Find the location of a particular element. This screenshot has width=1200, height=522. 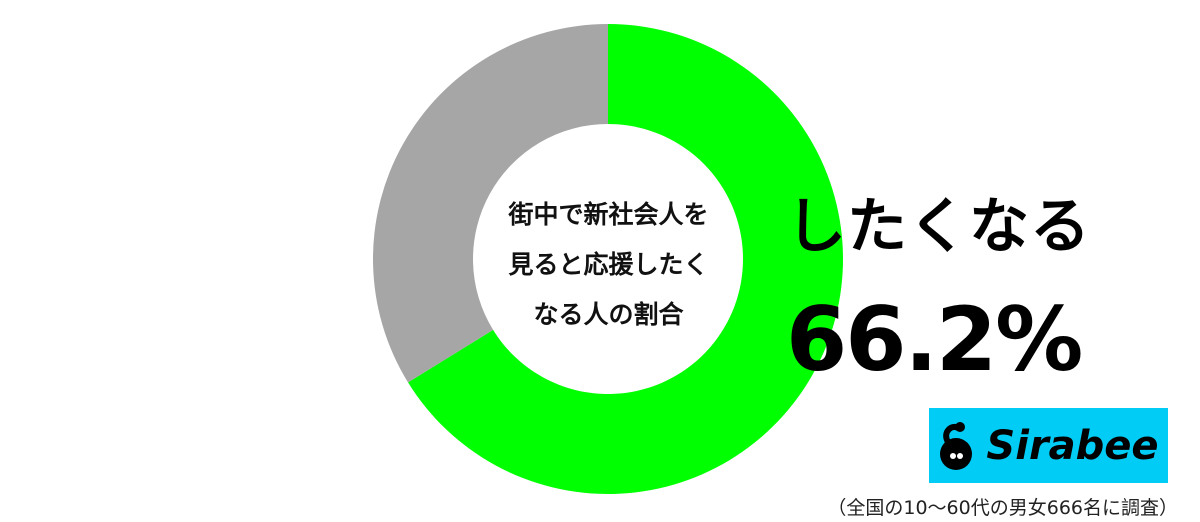

chart-title-line: 見ると応援したく is located at coordinates (608, 264).